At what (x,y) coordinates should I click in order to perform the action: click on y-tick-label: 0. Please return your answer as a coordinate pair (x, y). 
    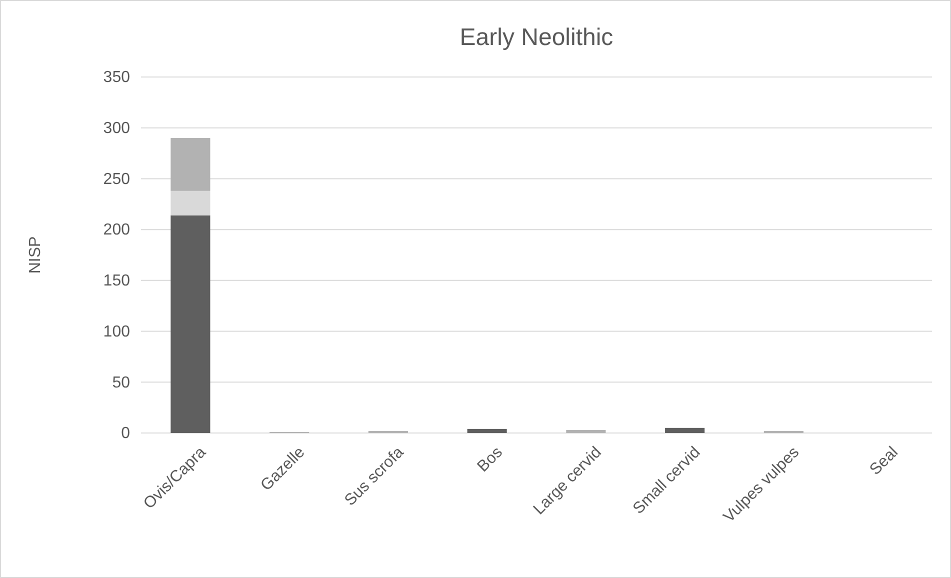
    Looking at the image, I should click on (125, 433).